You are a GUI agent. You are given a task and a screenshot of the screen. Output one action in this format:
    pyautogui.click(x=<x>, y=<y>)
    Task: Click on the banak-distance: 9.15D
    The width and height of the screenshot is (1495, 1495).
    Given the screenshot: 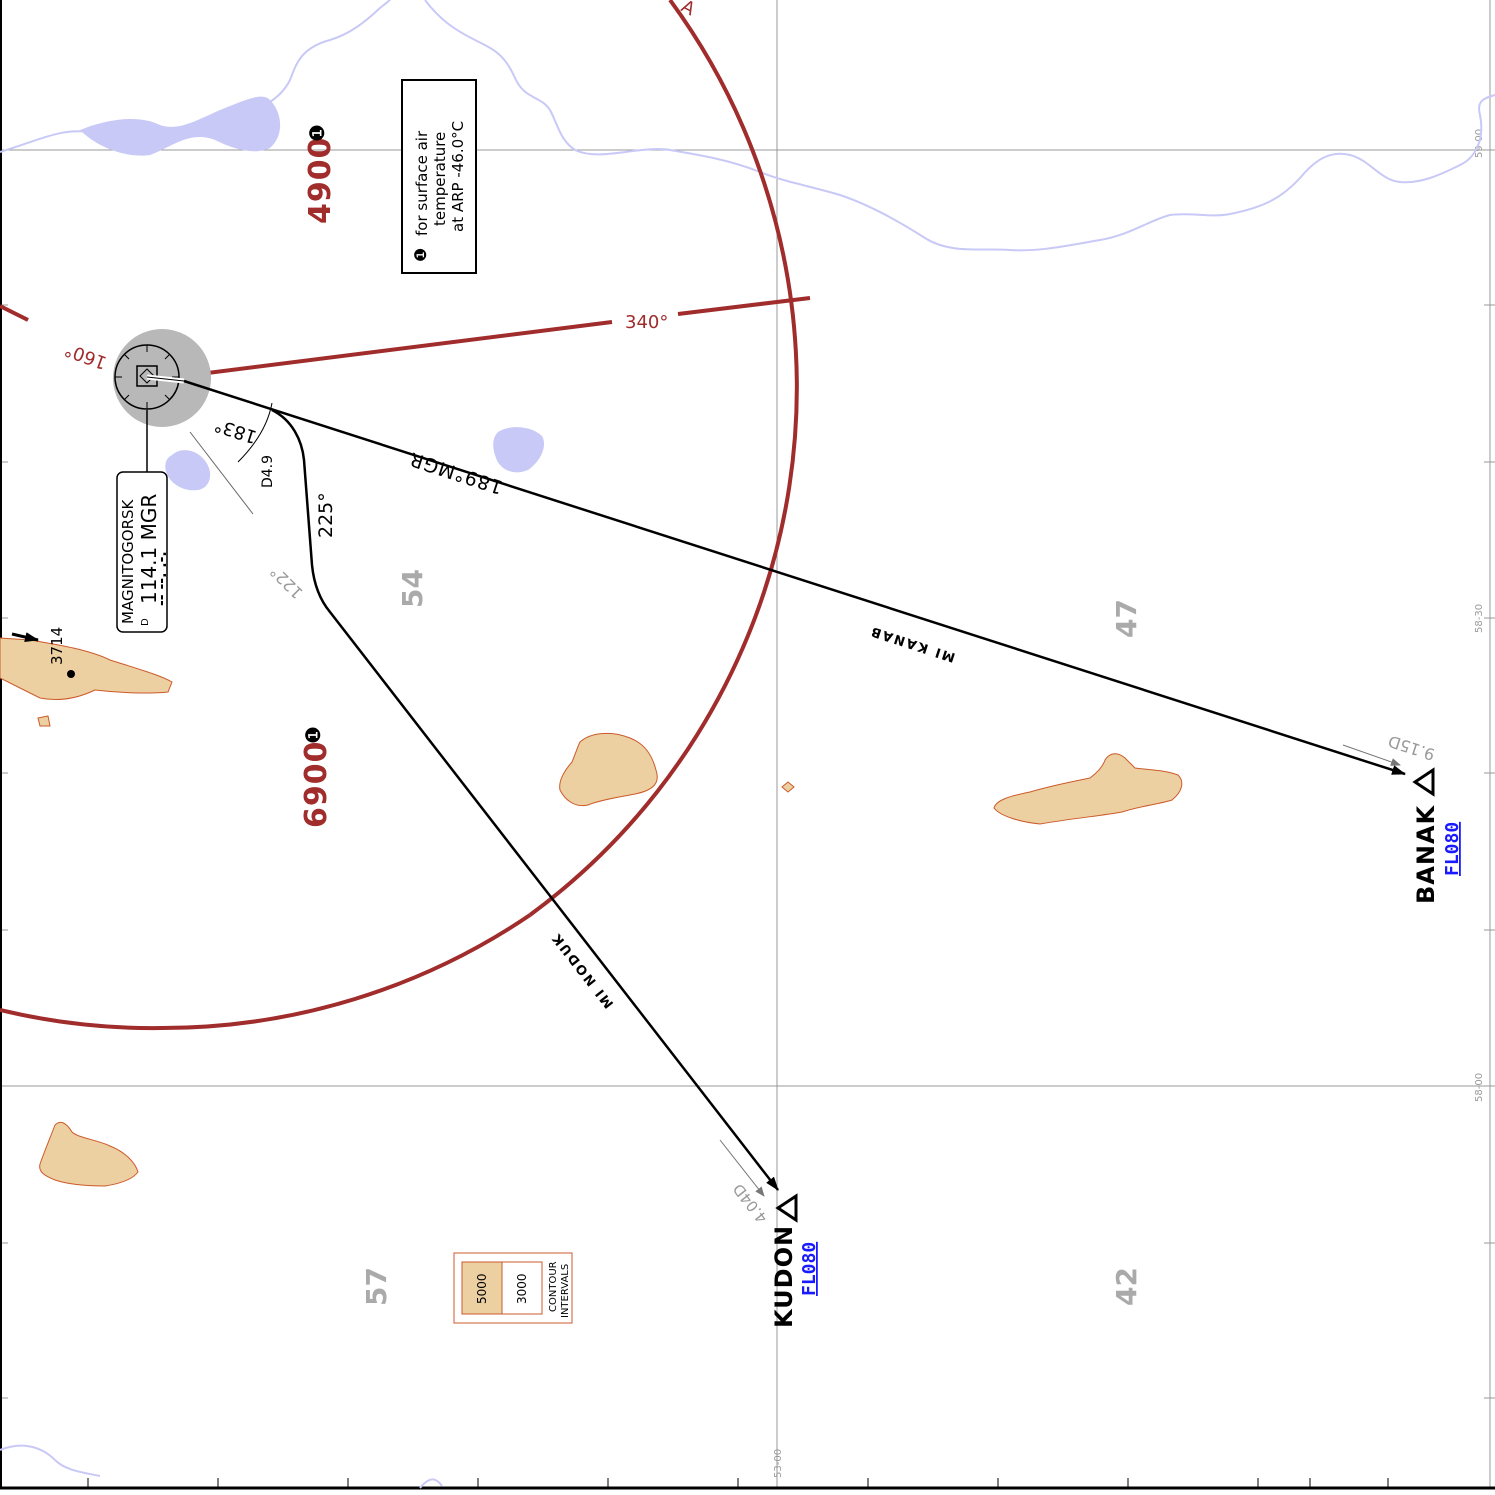 What is the action you would take?
    pyautogui.click(x=1411, y=747)
    